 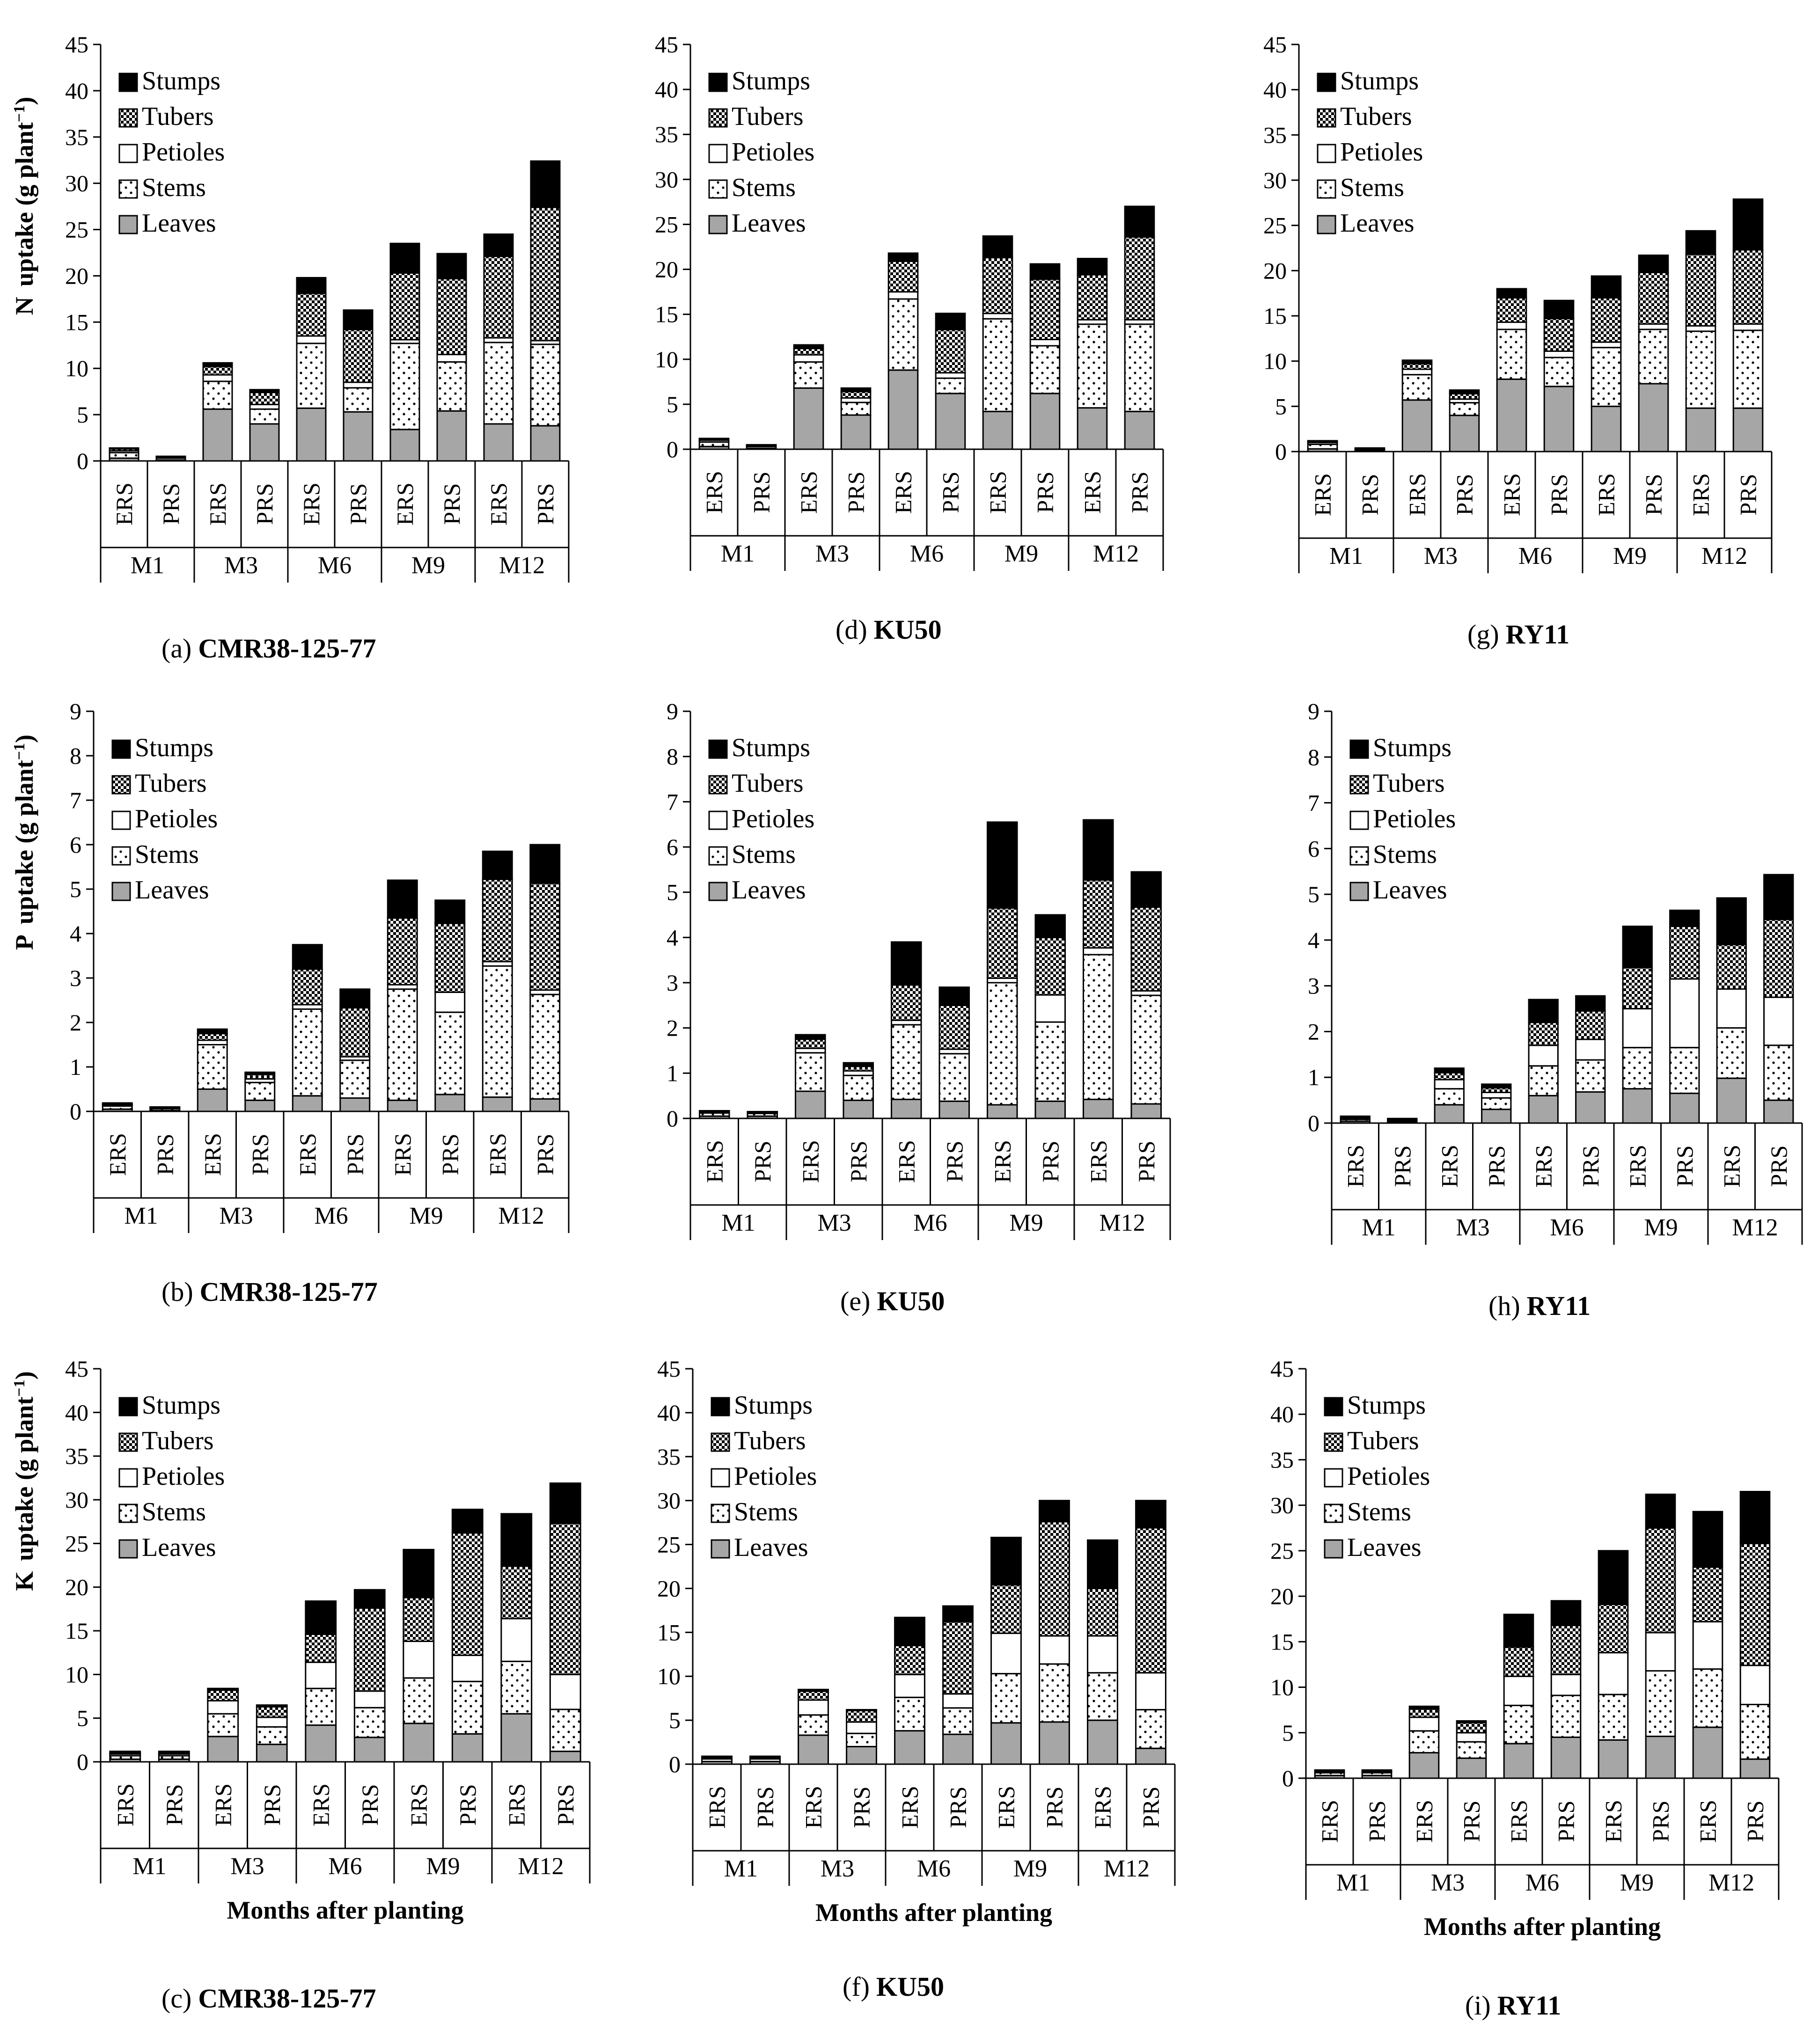 I want to click on caption-name: RY11, so click(x=1538, y=634).